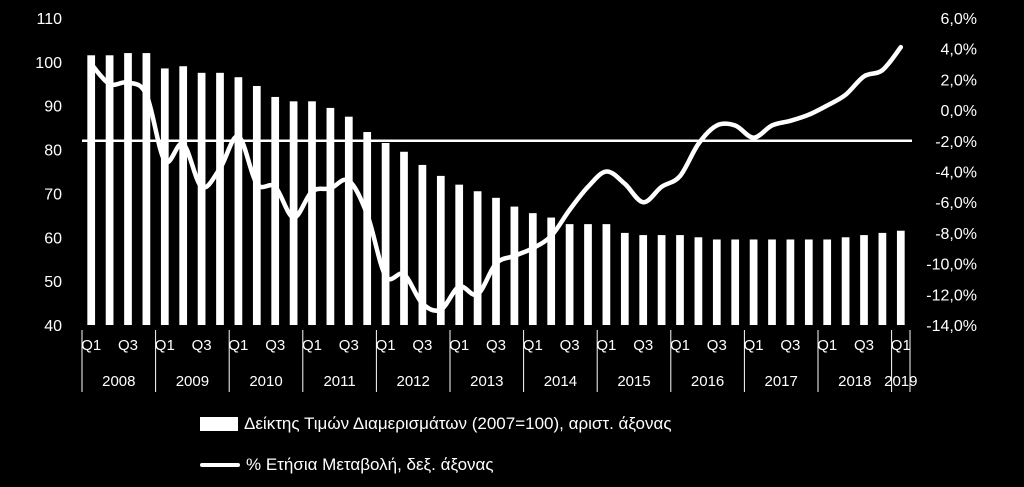  Describe the element at coordinates (265, 381) in the screenshot. I see `year-label: 2010` at that location.